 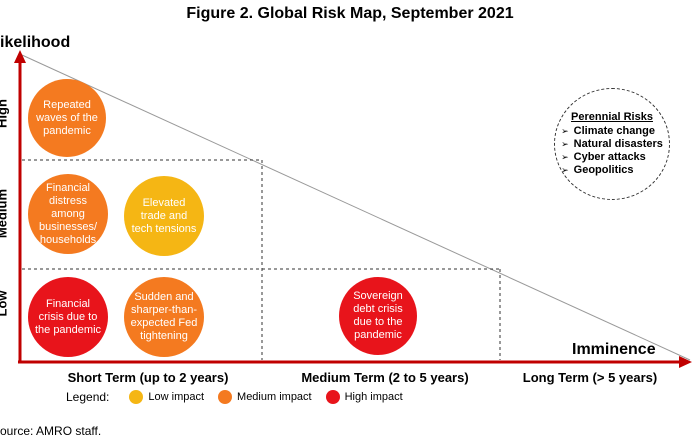 I want to click on source-note: ource: AMRO staff., so click(x=51, y=431).